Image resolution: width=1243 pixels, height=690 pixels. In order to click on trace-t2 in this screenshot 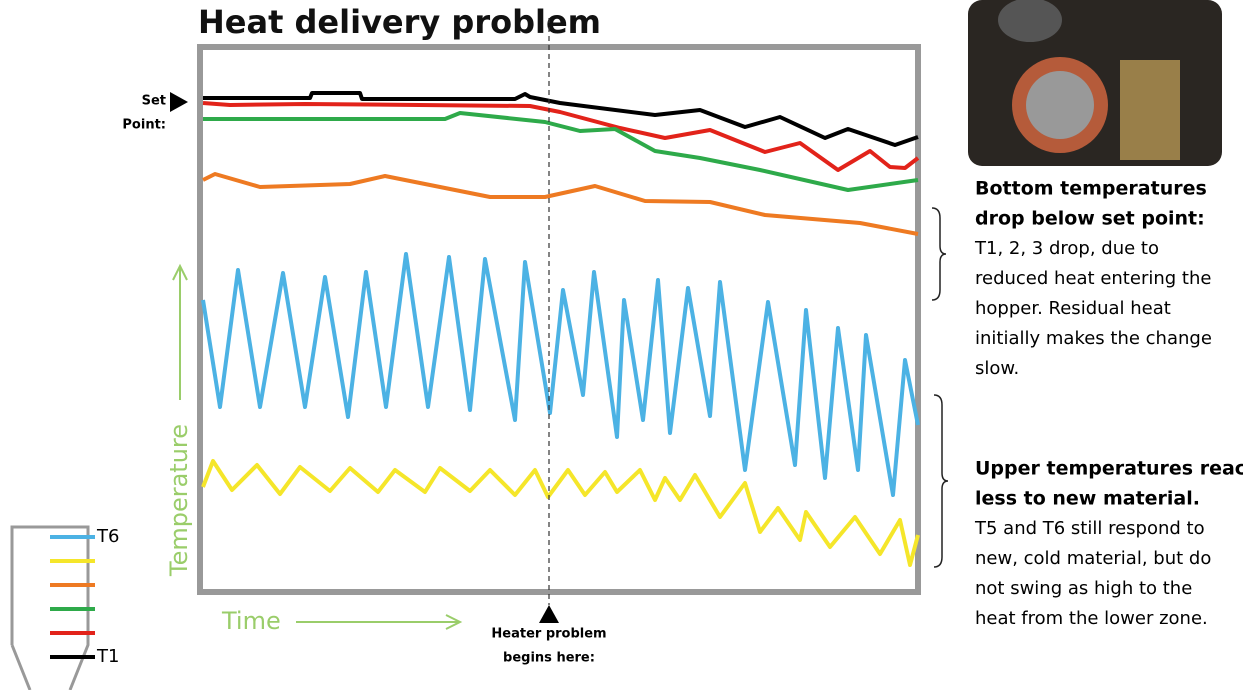, I will do `click(561, 136)`.